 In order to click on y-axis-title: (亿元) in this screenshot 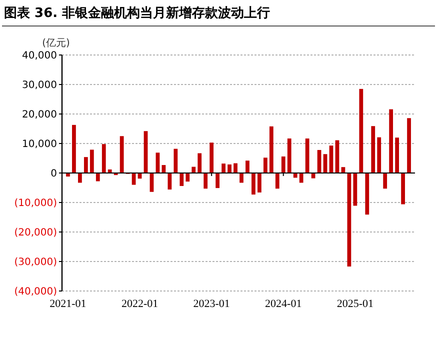, I will do `click(56, 43)`.